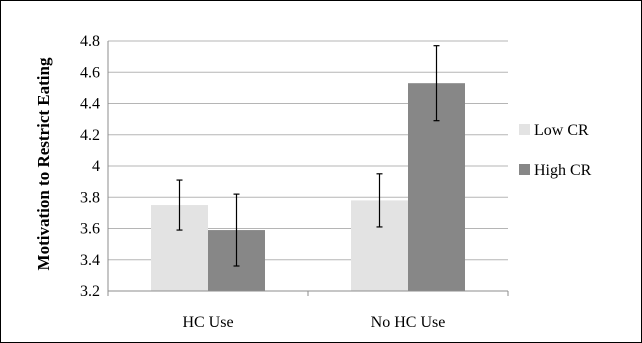 The height and width of the screenshot is (343, 642). Describe the element at coordinates (90, 197) in the screenshot. I see `y-tick-label: 3.8` at that location.